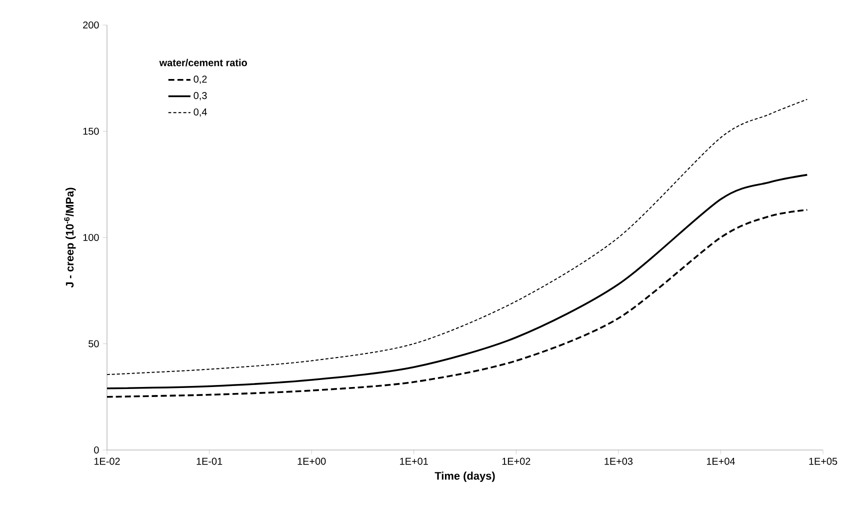 The height and width of the screenshot is (529, 845). I want to click on y-axis-title: J - creep (10$^{-6}$/MPa), so click(70, 238).